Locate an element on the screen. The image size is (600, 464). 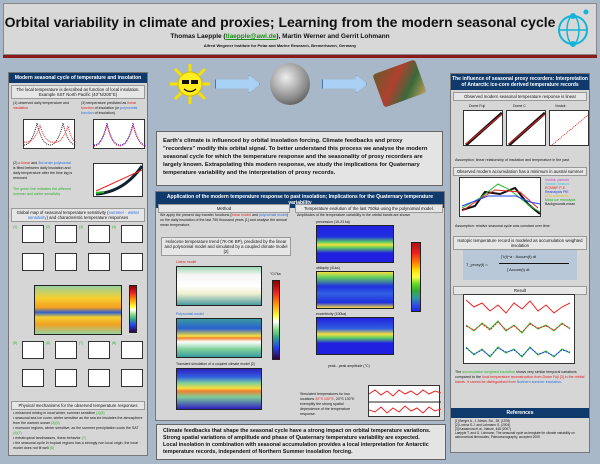
transient-model-map is located at coordinates (219, 389).